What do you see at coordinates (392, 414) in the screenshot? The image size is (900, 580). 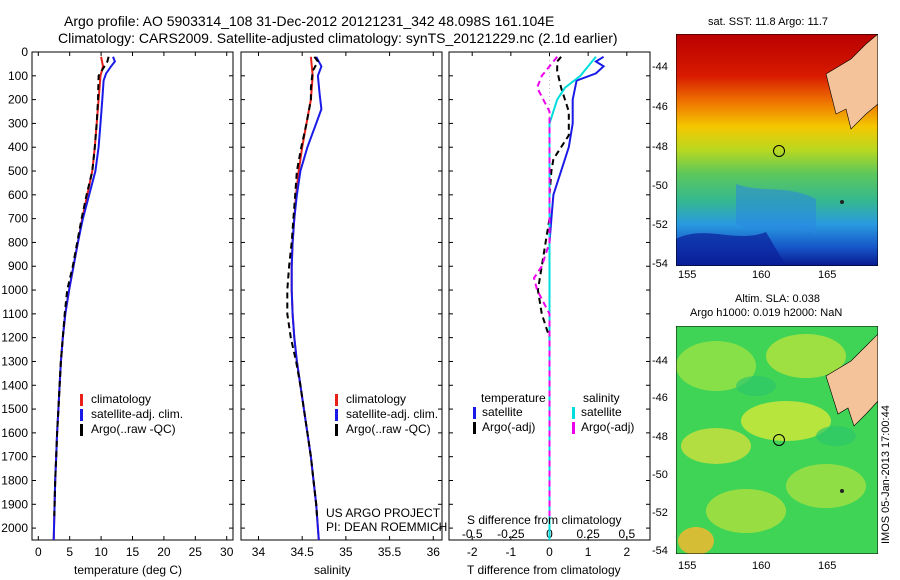 I see `legend-label: satellite-adj. clim.` at bounding box center [392, 414].